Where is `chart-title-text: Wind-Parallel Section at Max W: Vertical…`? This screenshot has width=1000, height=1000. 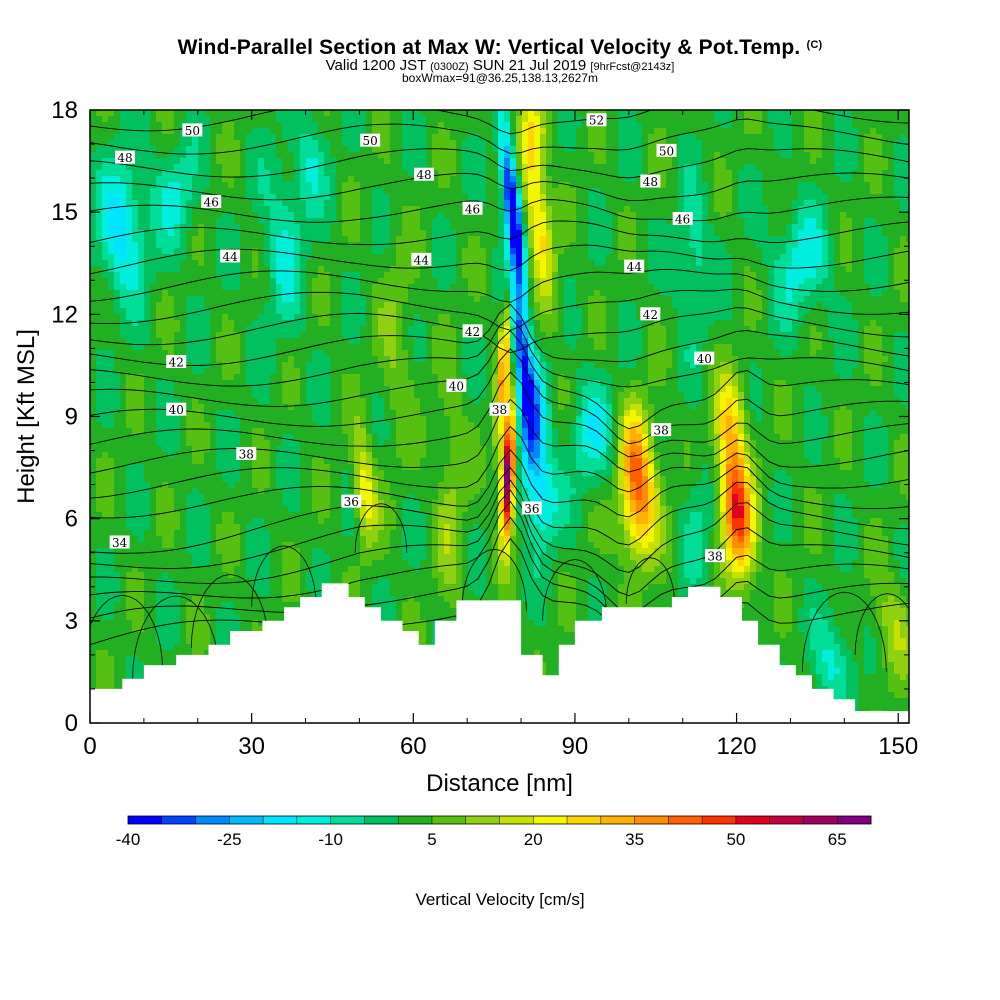 chart-title-text: Wind-Parallel Section at Max W: Vertical… is located at coordinates (489, 47).